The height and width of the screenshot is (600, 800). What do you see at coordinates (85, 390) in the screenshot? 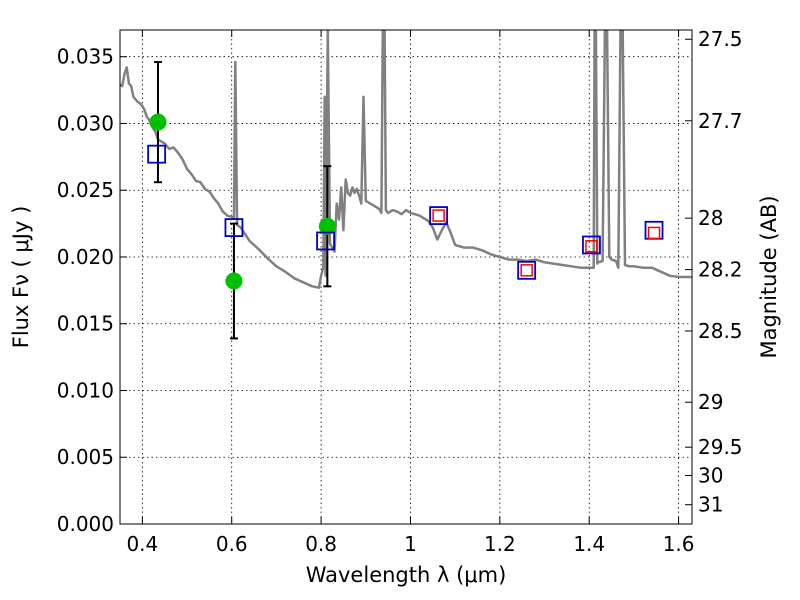
I see `y-tick-label: 0.010` at bounding box center [85, 390].